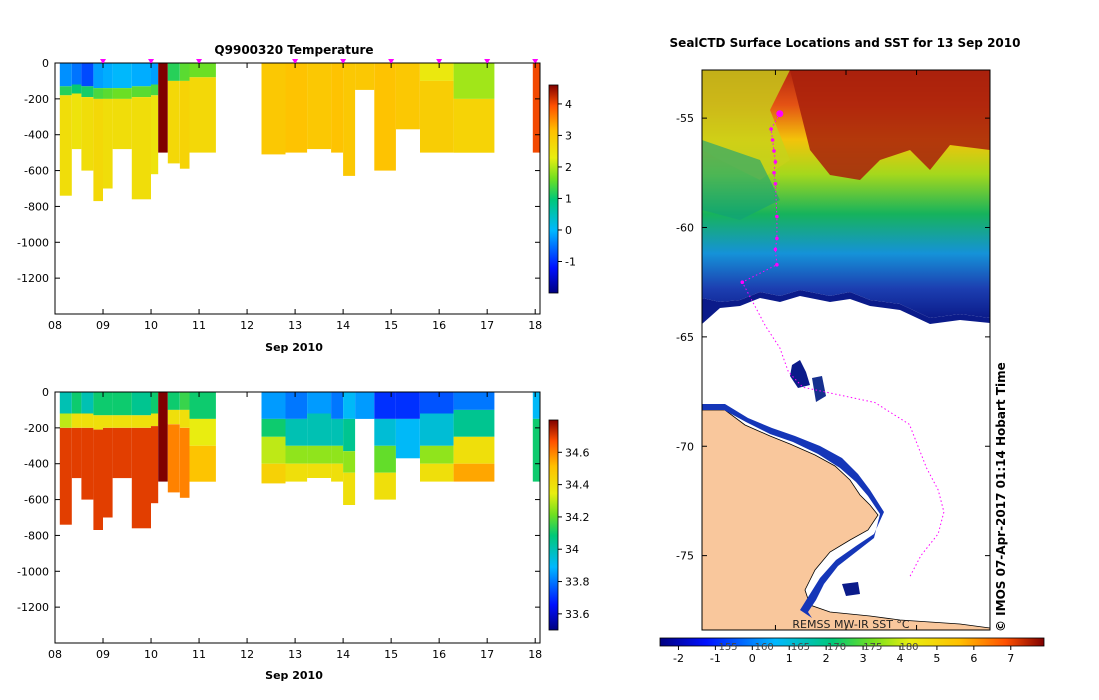 Image resolution: width=1099 pixels, height=700 pixels. I want to click on seal-track, so click(842, 344).